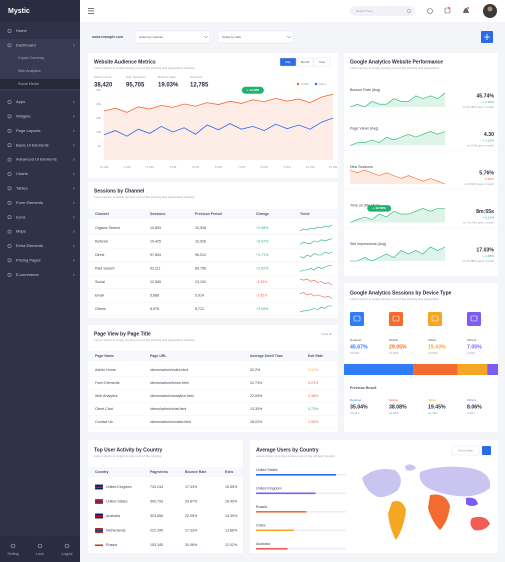  Describe the element at coordinates (113, 516) in the screenshot. I see `cell: Australia` at that location.